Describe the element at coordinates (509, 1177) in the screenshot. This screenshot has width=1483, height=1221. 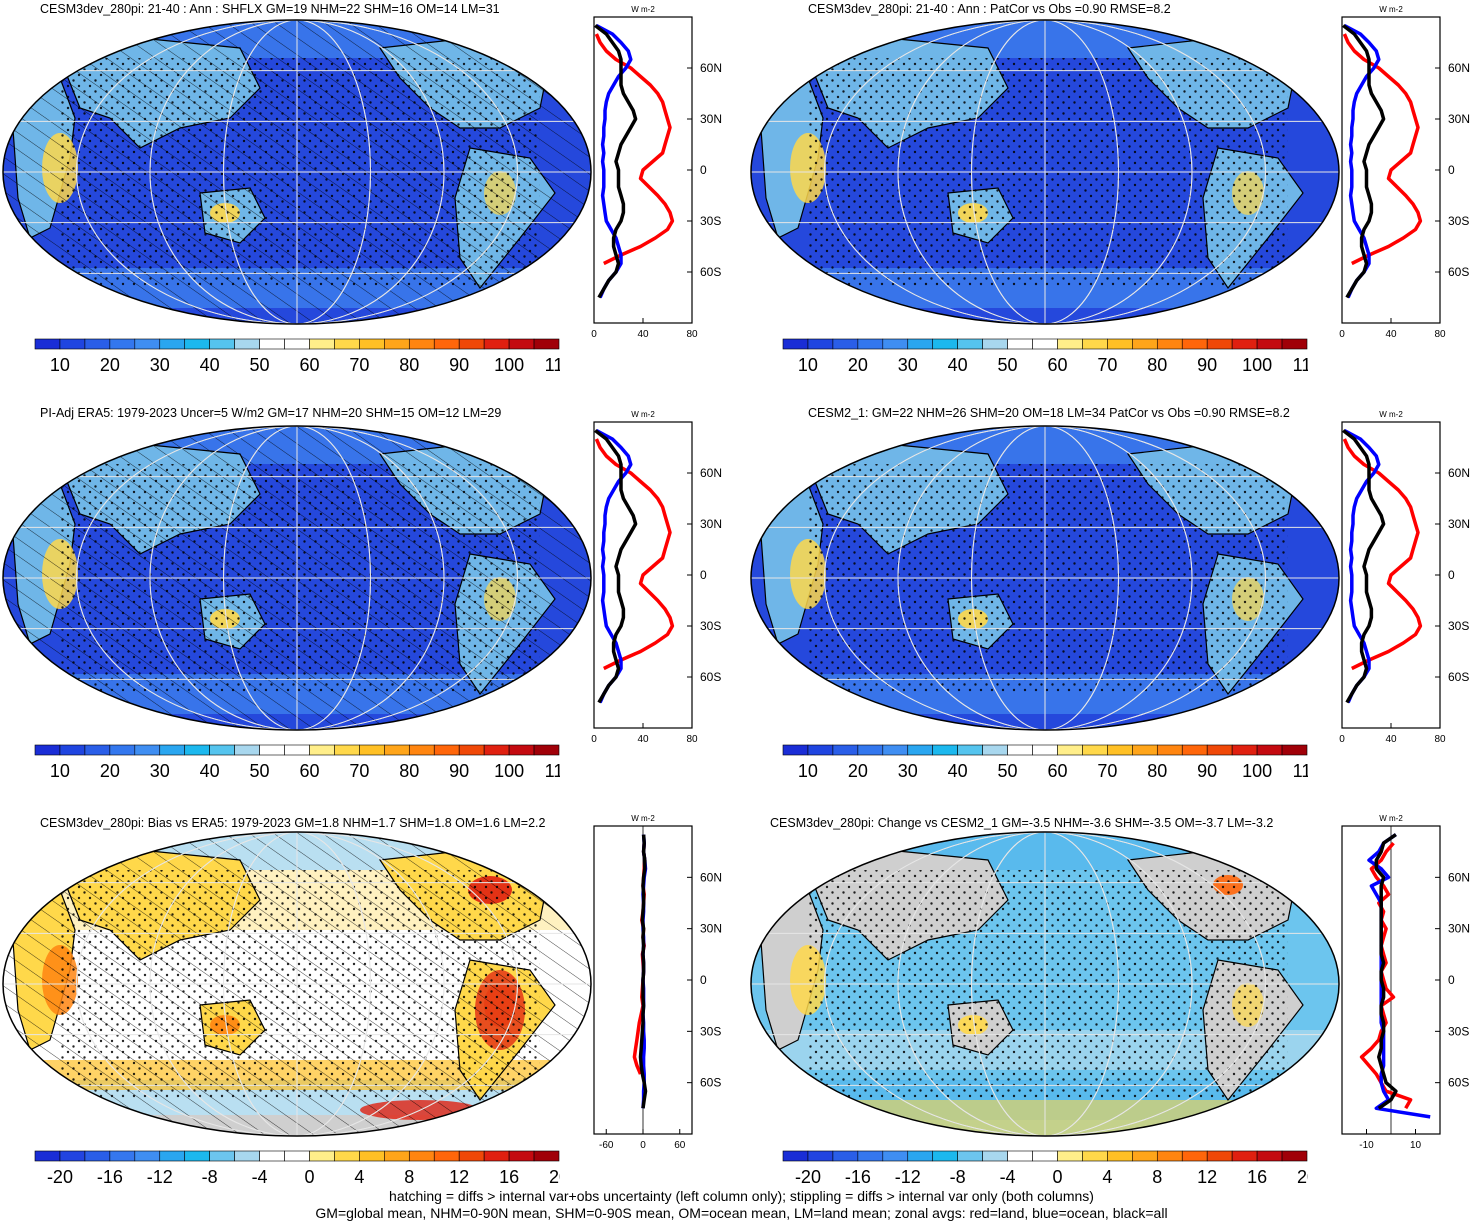
I see `colorbar-tick-label: 16` at that location.